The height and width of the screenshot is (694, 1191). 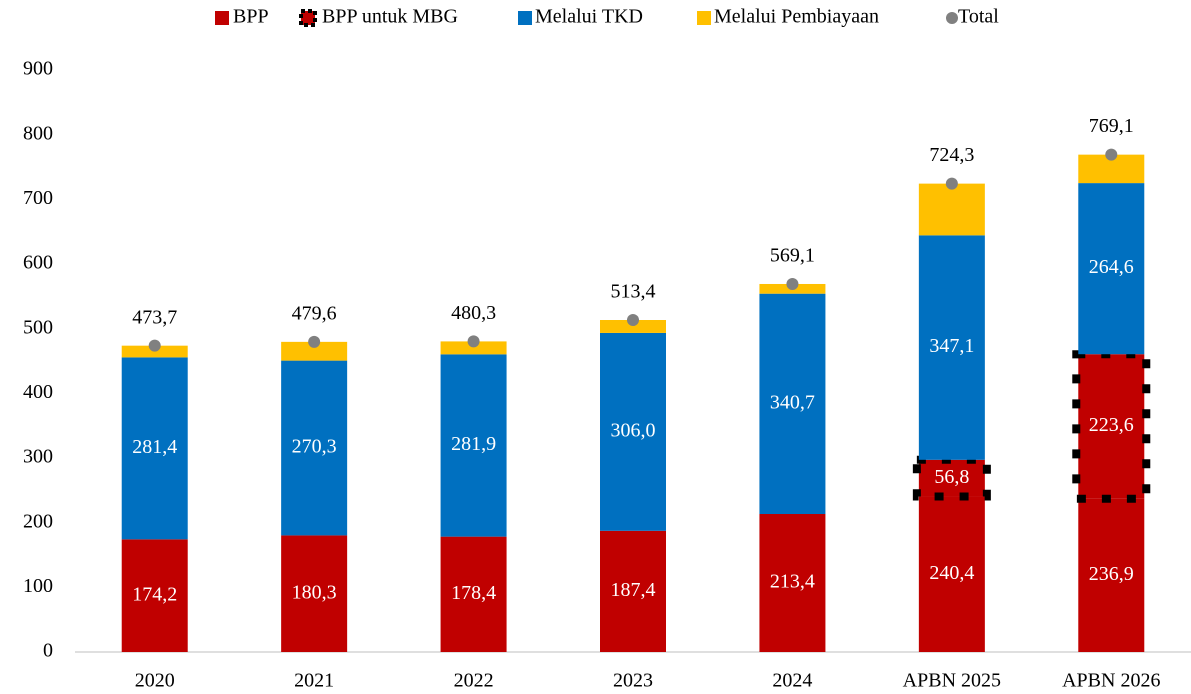 What do you see at coordinates (38, 521) in the screenshot?
I see `y-tick-label: 200` at bounding box center [38, 521].